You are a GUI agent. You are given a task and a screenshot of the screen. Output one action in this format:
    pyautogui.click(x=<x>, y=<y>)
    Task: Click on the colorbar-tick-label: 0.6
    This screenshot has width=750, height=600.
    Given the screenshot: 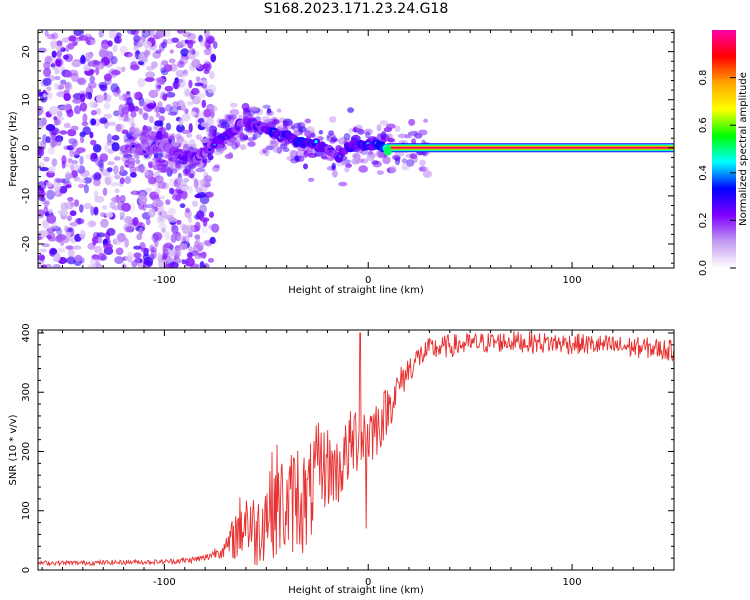 What is the action you would take?
    pyautogui.click(x=703, y=125)
    